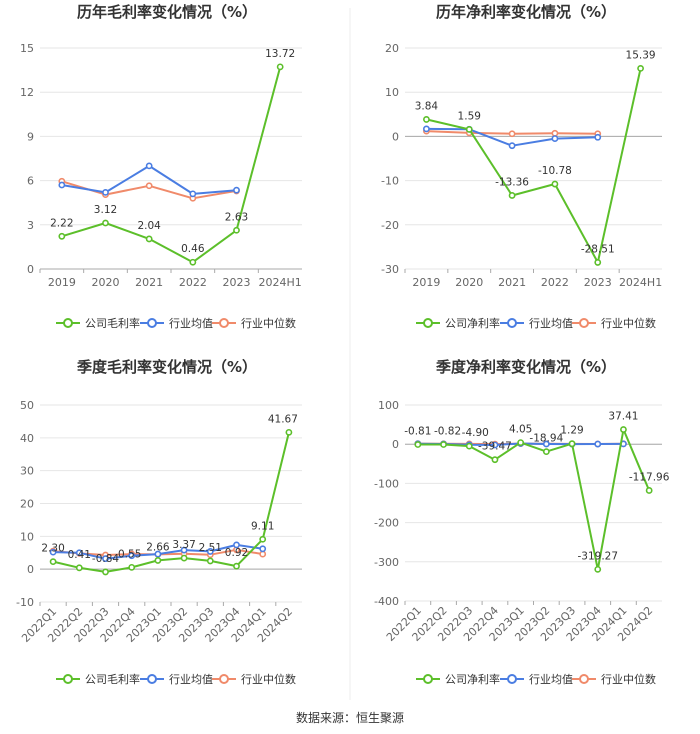  Describe the element at coordinates (417, 432) in the screenshot. I see `data-label: -0.81` at that location.